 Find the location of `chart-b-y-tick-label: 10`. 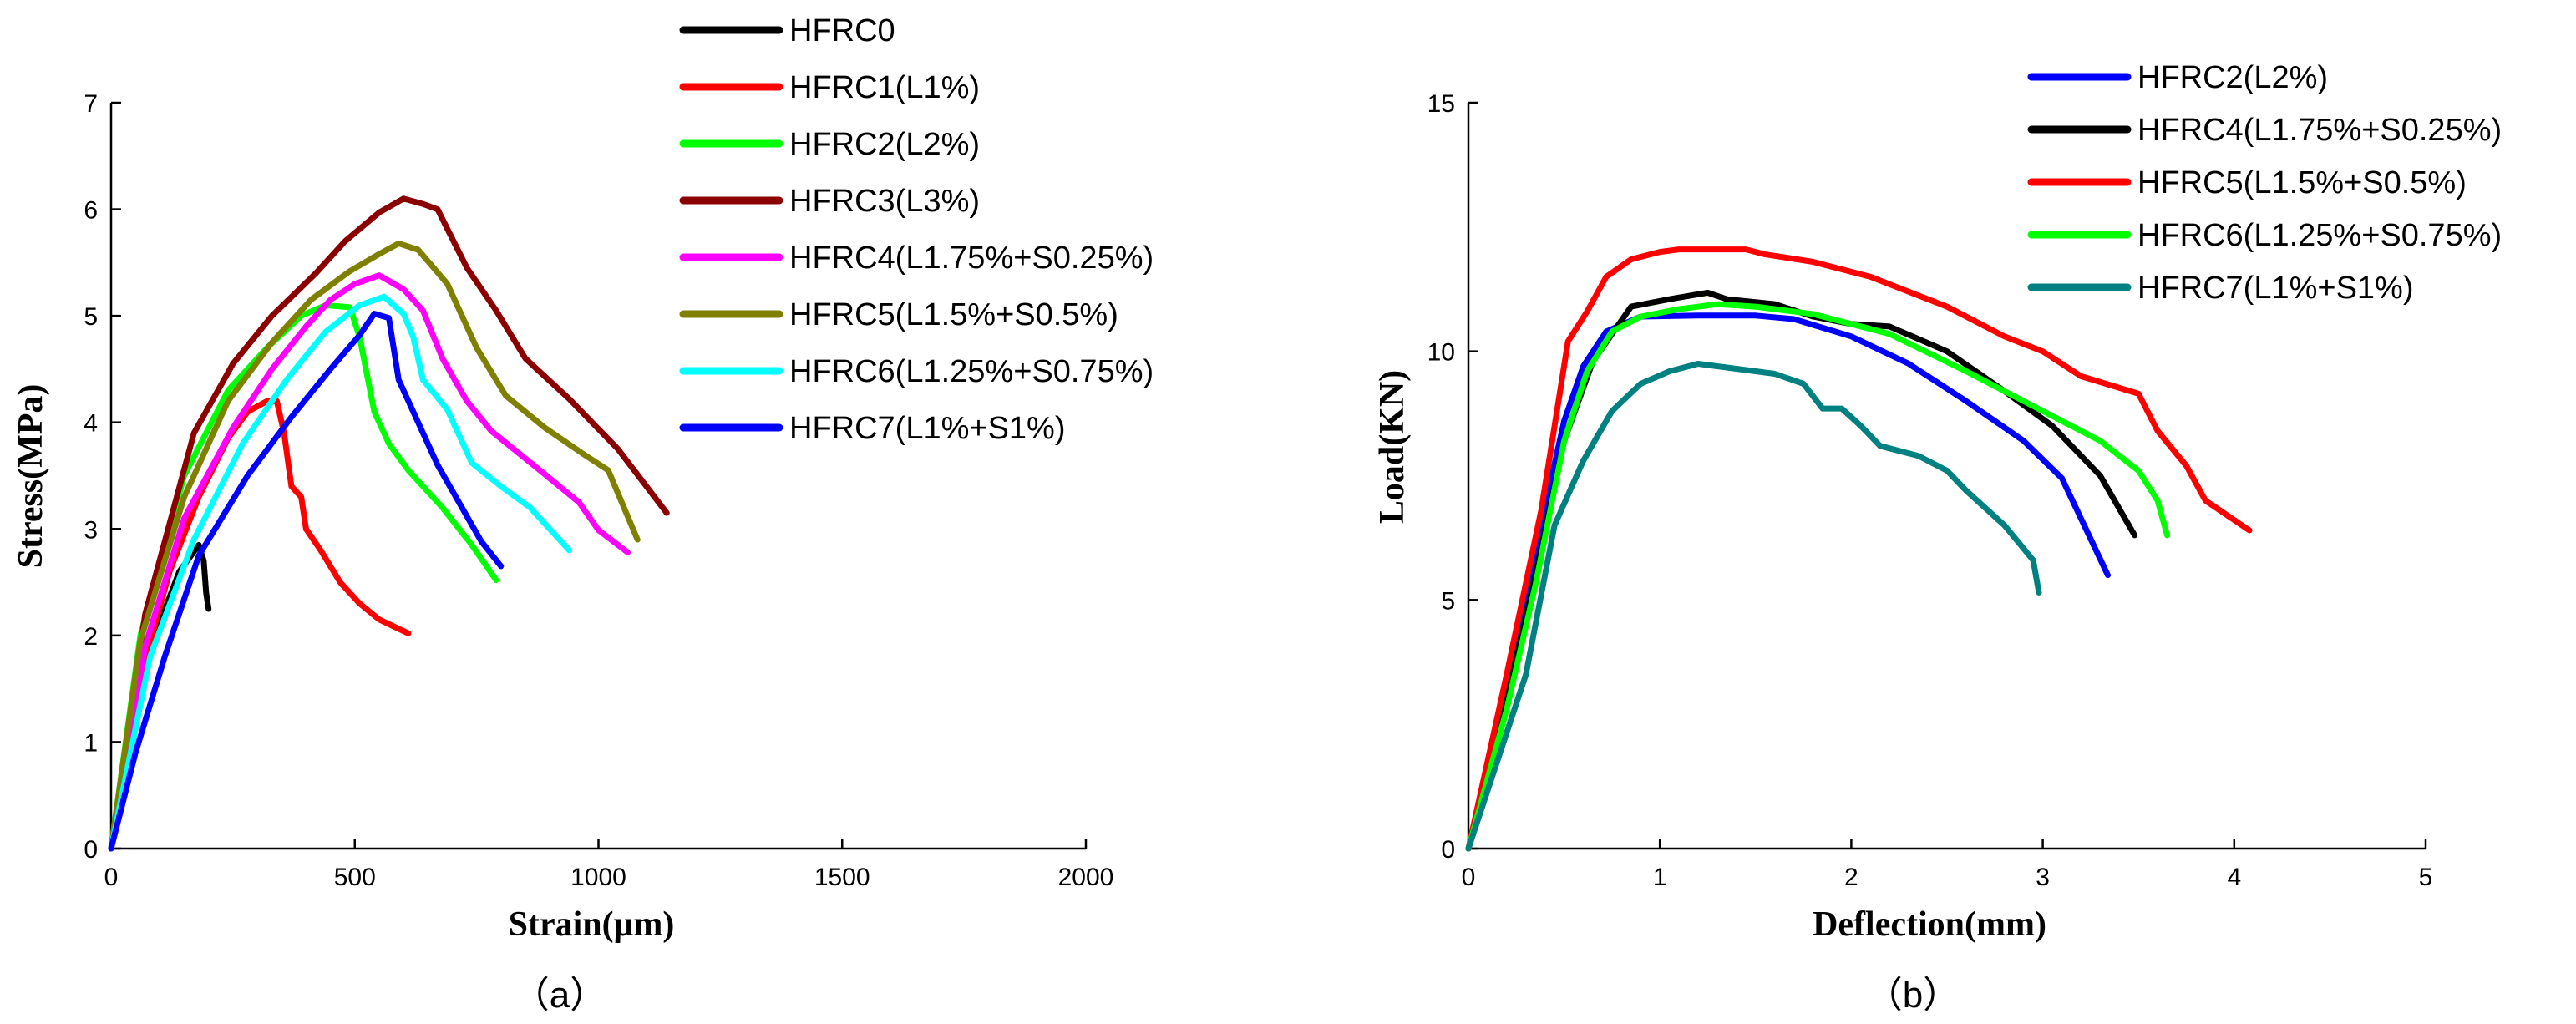

chart-b-y-tick-label: 10 is located at coordinates (1441, 353).